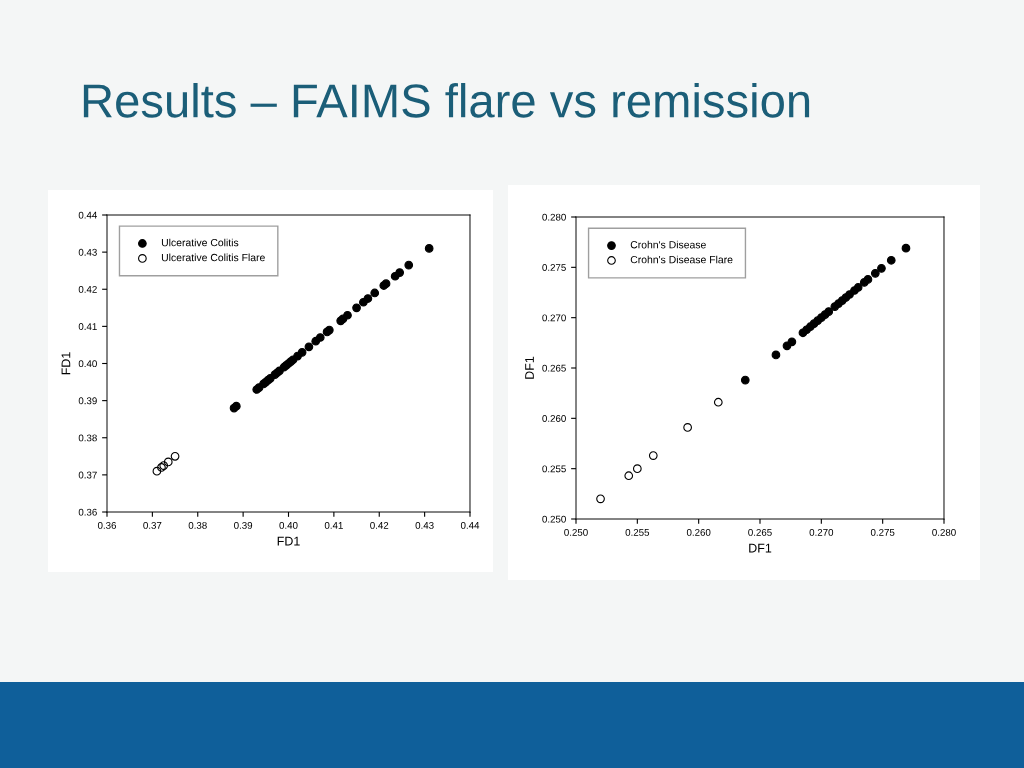 This screenshot has width=1024, height=768. Describe the element at coordinates (760, 548) in the screenshot. I see `x-axis-title: DF1` at that location.